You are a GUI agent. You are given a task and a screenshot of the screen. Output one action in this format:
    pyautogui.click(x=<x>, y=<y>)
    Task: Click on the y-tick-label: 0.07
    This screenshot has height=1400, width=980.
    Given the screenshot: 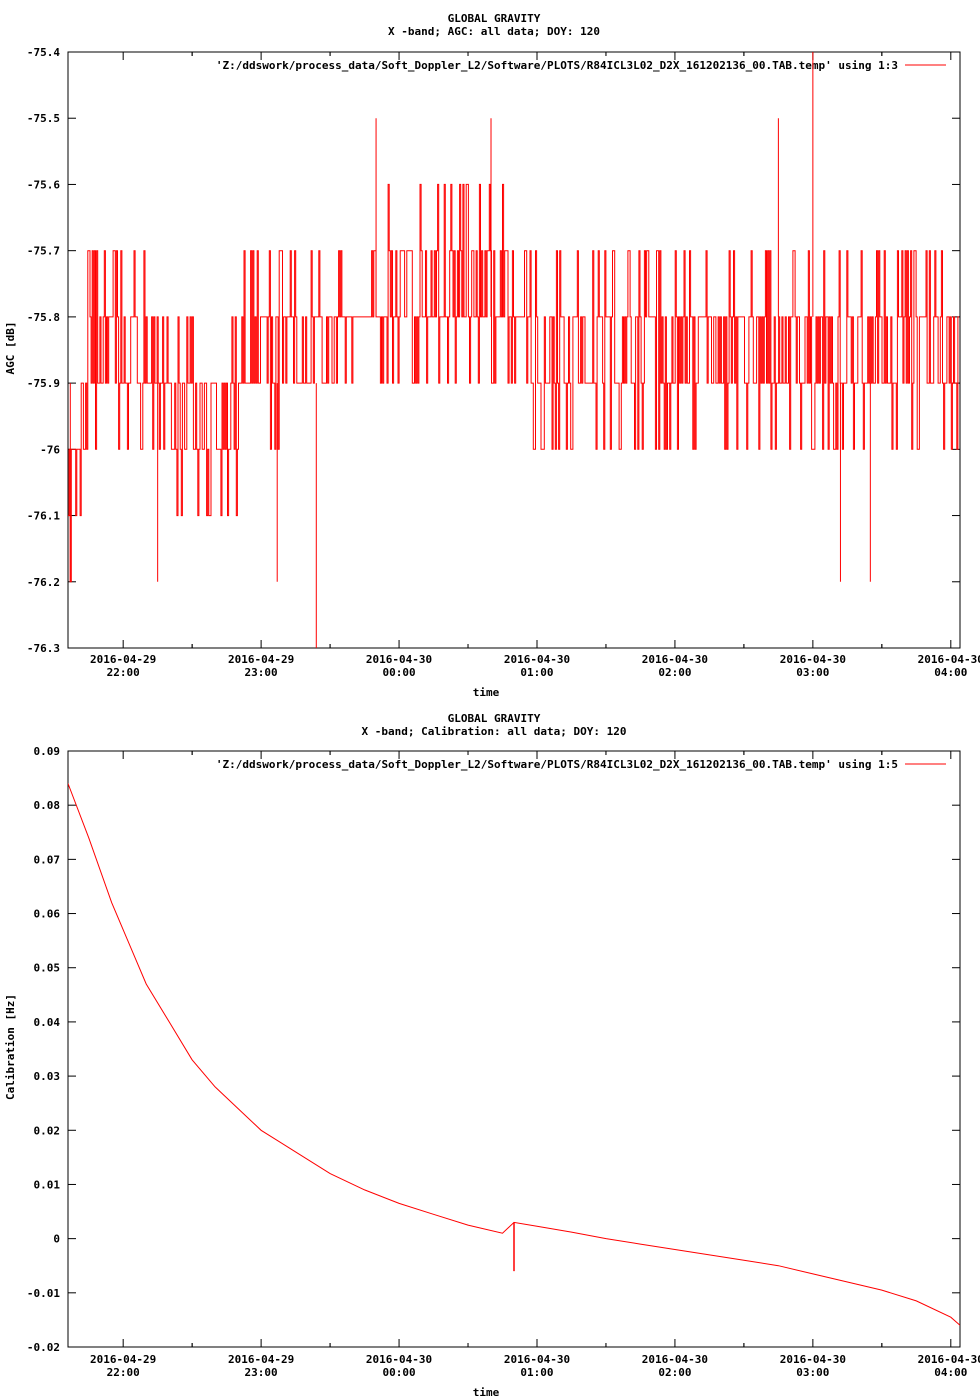 What is the action you would take?
    pyautogui.click(x=47, y=859)
    